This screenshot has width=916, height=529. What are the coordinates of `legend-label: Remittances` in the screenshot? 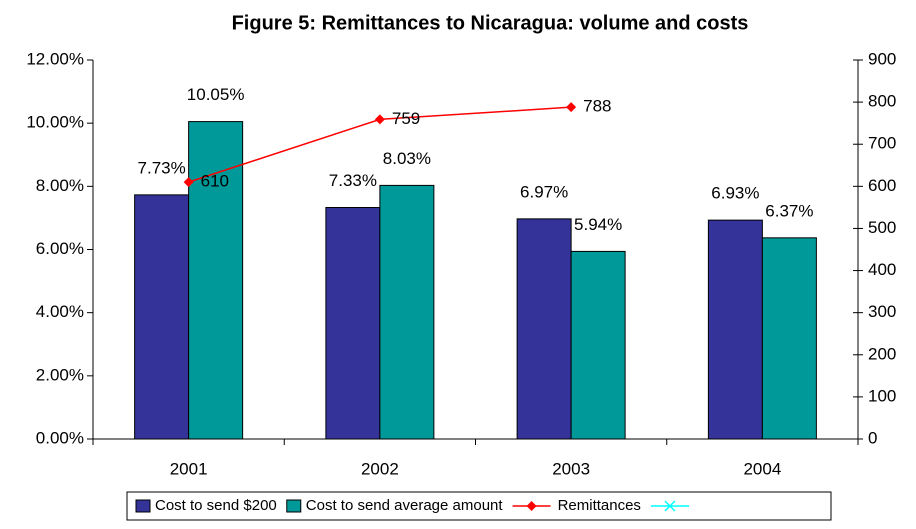 It's located at (599, 505).